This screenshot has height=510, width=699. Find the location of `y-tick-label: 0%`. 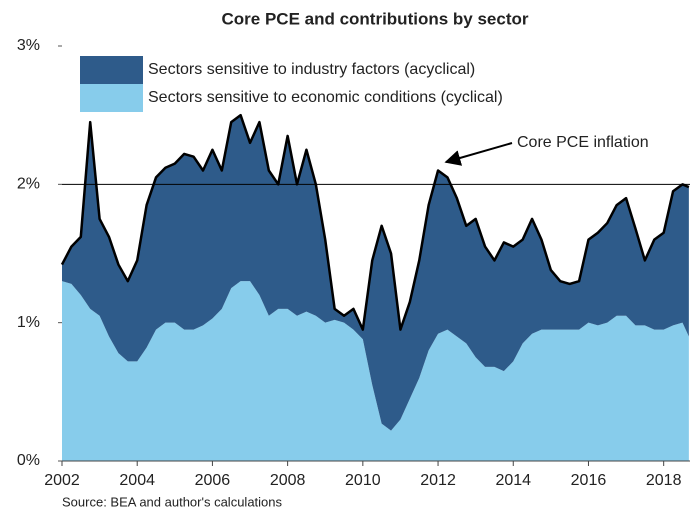

y-tick-label: 0% is located at coordinates (28, 460).